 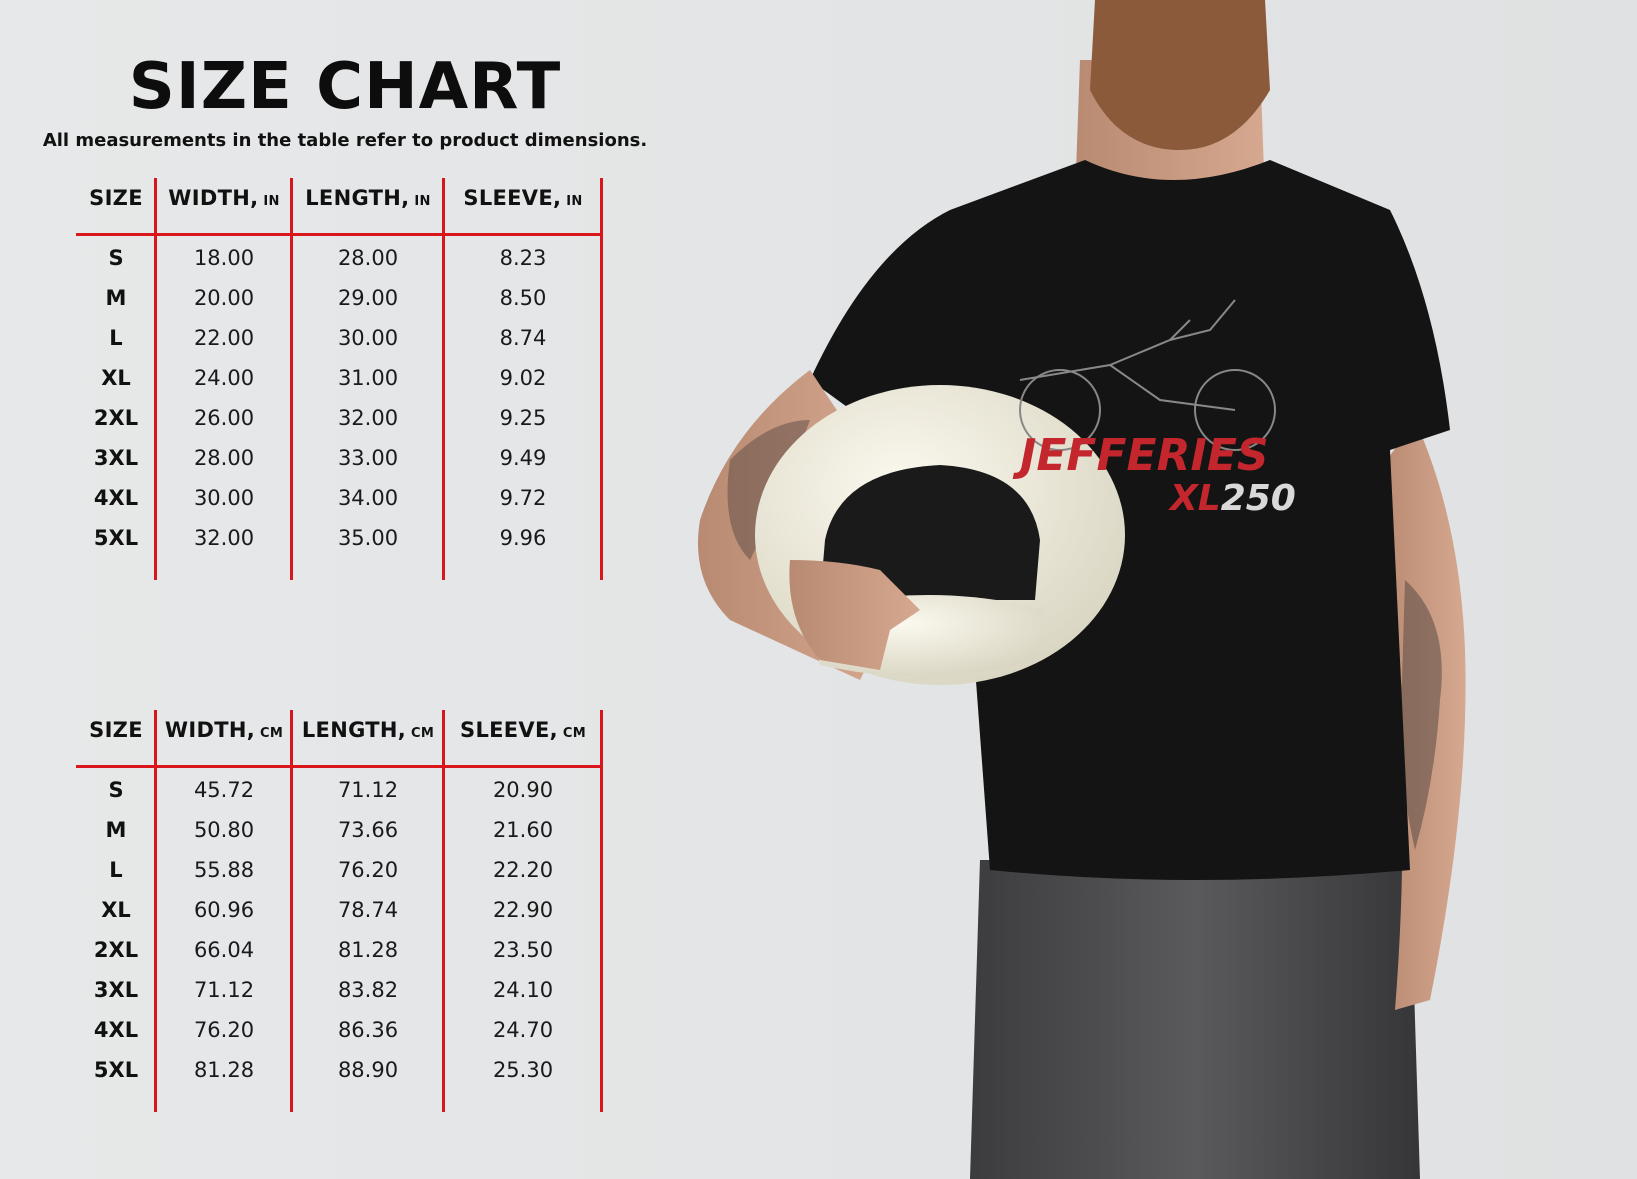 What do you see at coordinates (1421, 715) in the screenshot?
I see `tattoo-right` at bounding box center [1421, 715].